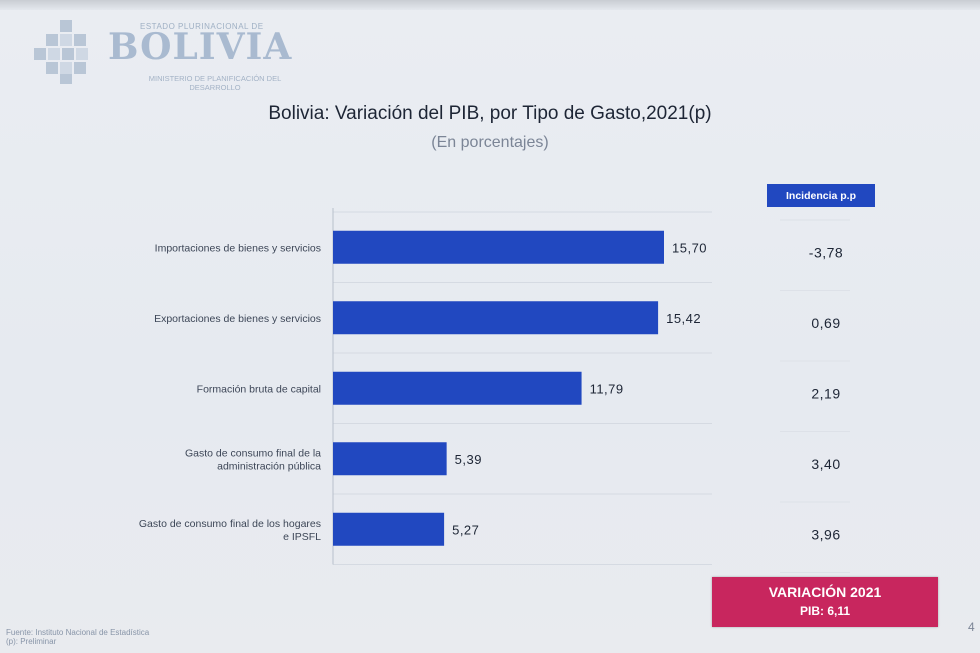  Describe the element at coordinates (825, 464) in the screenshot. I see `incidence-value-4: 3,40` at that location.